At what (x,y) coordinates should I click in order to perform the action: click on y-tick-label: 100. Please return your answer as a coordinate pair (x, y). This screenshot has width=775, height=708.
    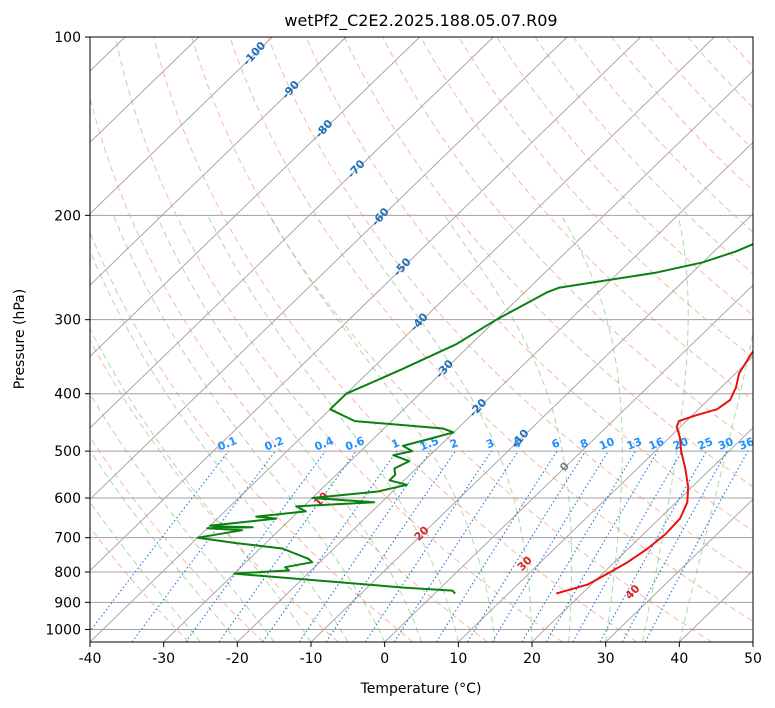
    Looking at the image, I should click on (67, 38).